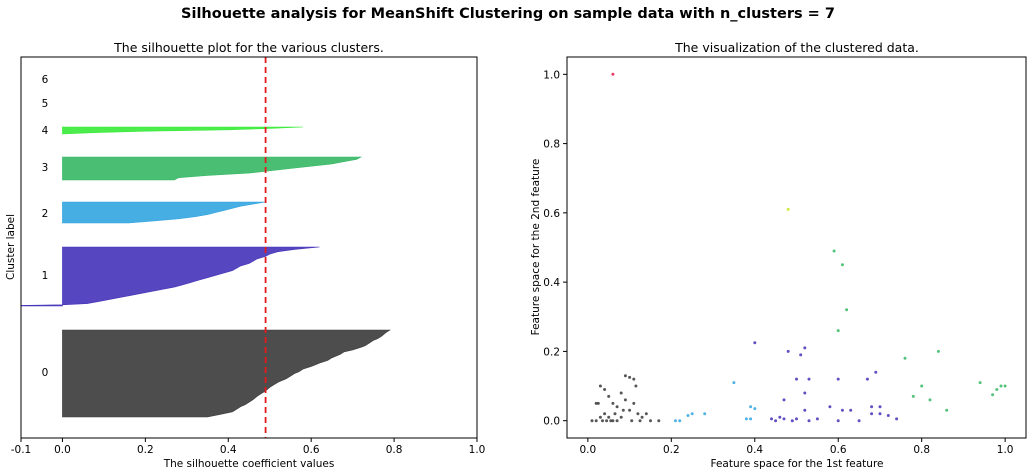  Describe the element at coordinates (45, 104) in the screenshot. I see `cluster-label-5: 5` at that location.